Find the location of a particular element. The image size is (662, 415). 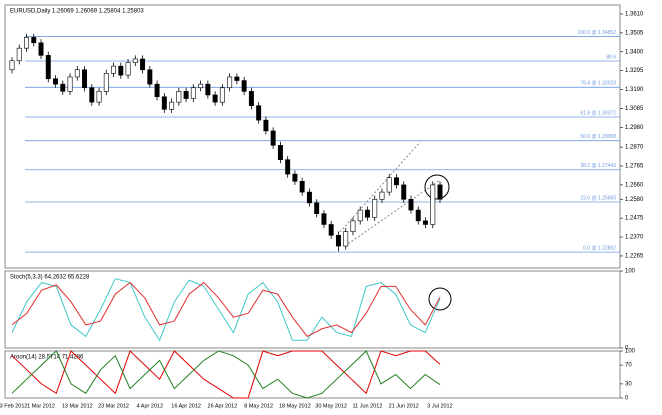

y-tick-label: 1.2870 is located at coordinates (634, 148).